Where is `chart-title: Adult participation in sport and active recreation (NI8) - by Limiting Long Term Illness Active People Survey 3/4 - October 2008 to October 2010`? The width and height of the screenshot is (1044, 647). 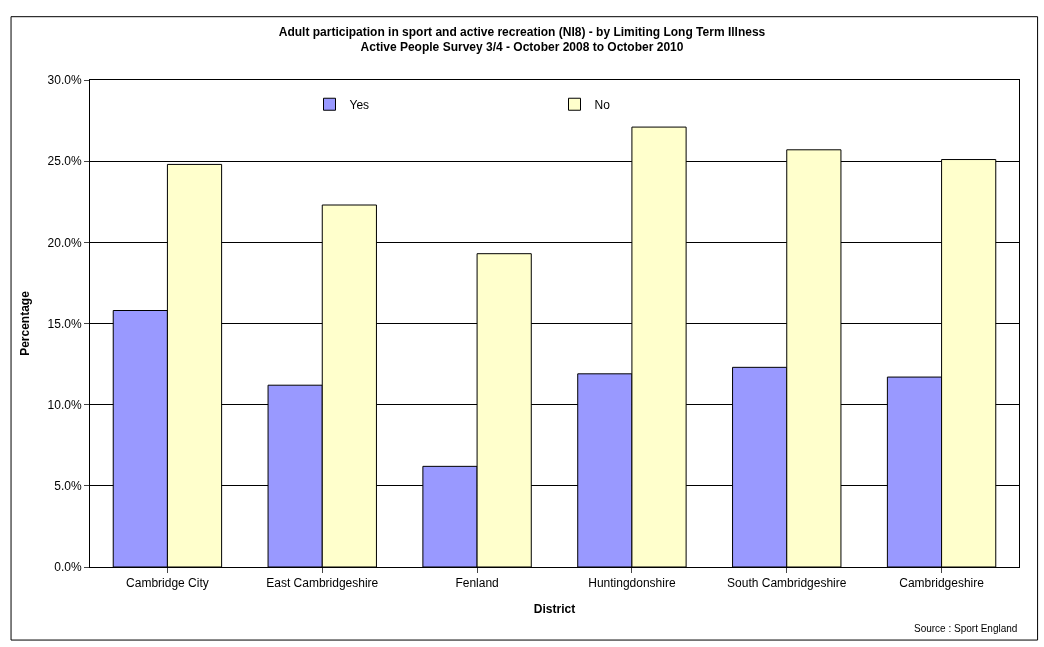
chart-title: Adult participation in sport and active recreation (NI8) - by Limiting Long Term Illness Active People Survey 3/4 - October 2008 to October 2010 is located at coordinates (522, 39).